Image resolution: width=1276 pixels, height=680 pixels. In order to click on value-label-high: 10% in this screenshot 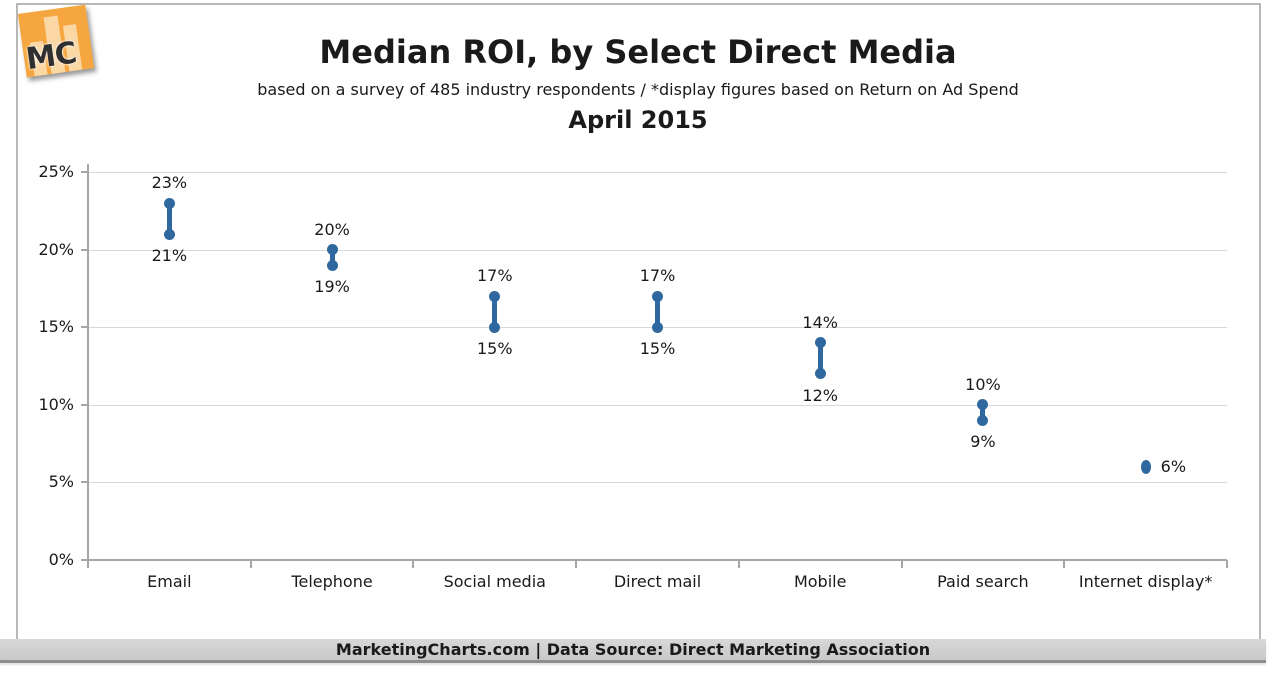, I will do `click(983, 384)`.